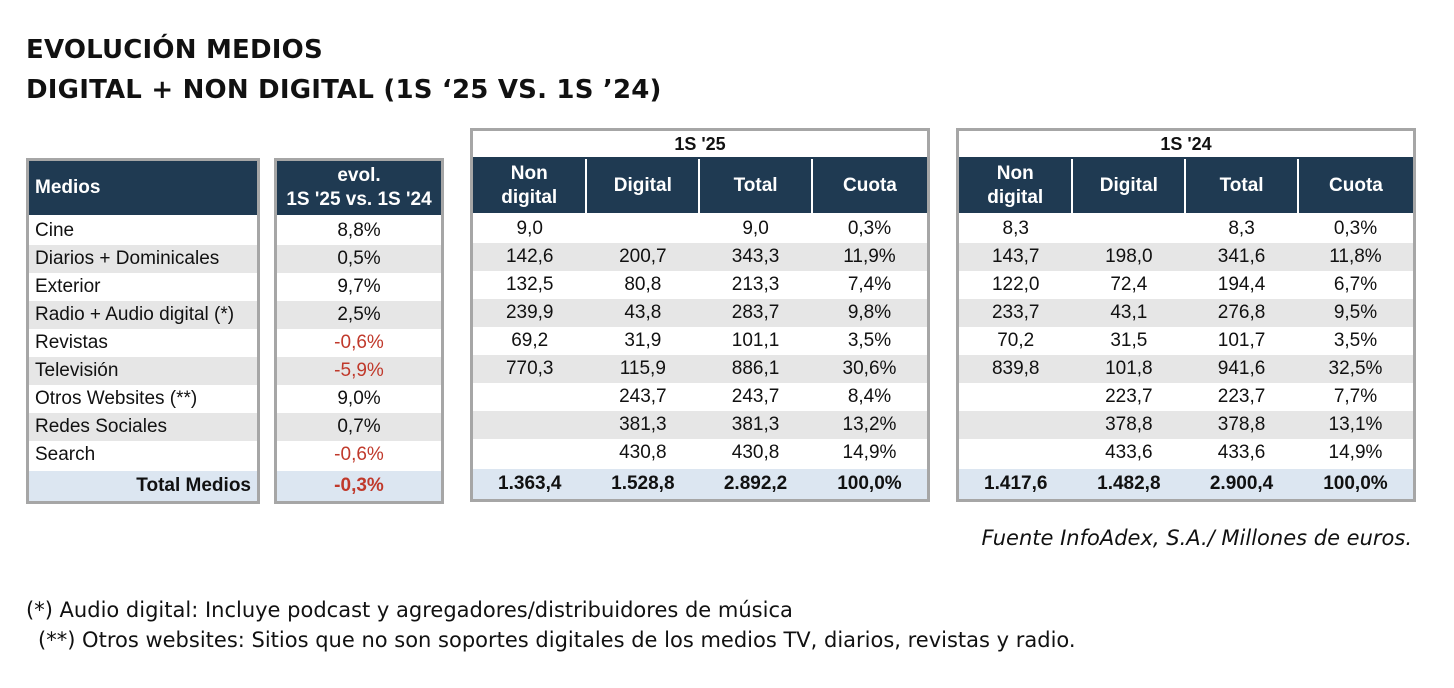 This screenshot has width=1454, height=688. I want to click on evolution-cell: 0,7%, so click(359, 427).